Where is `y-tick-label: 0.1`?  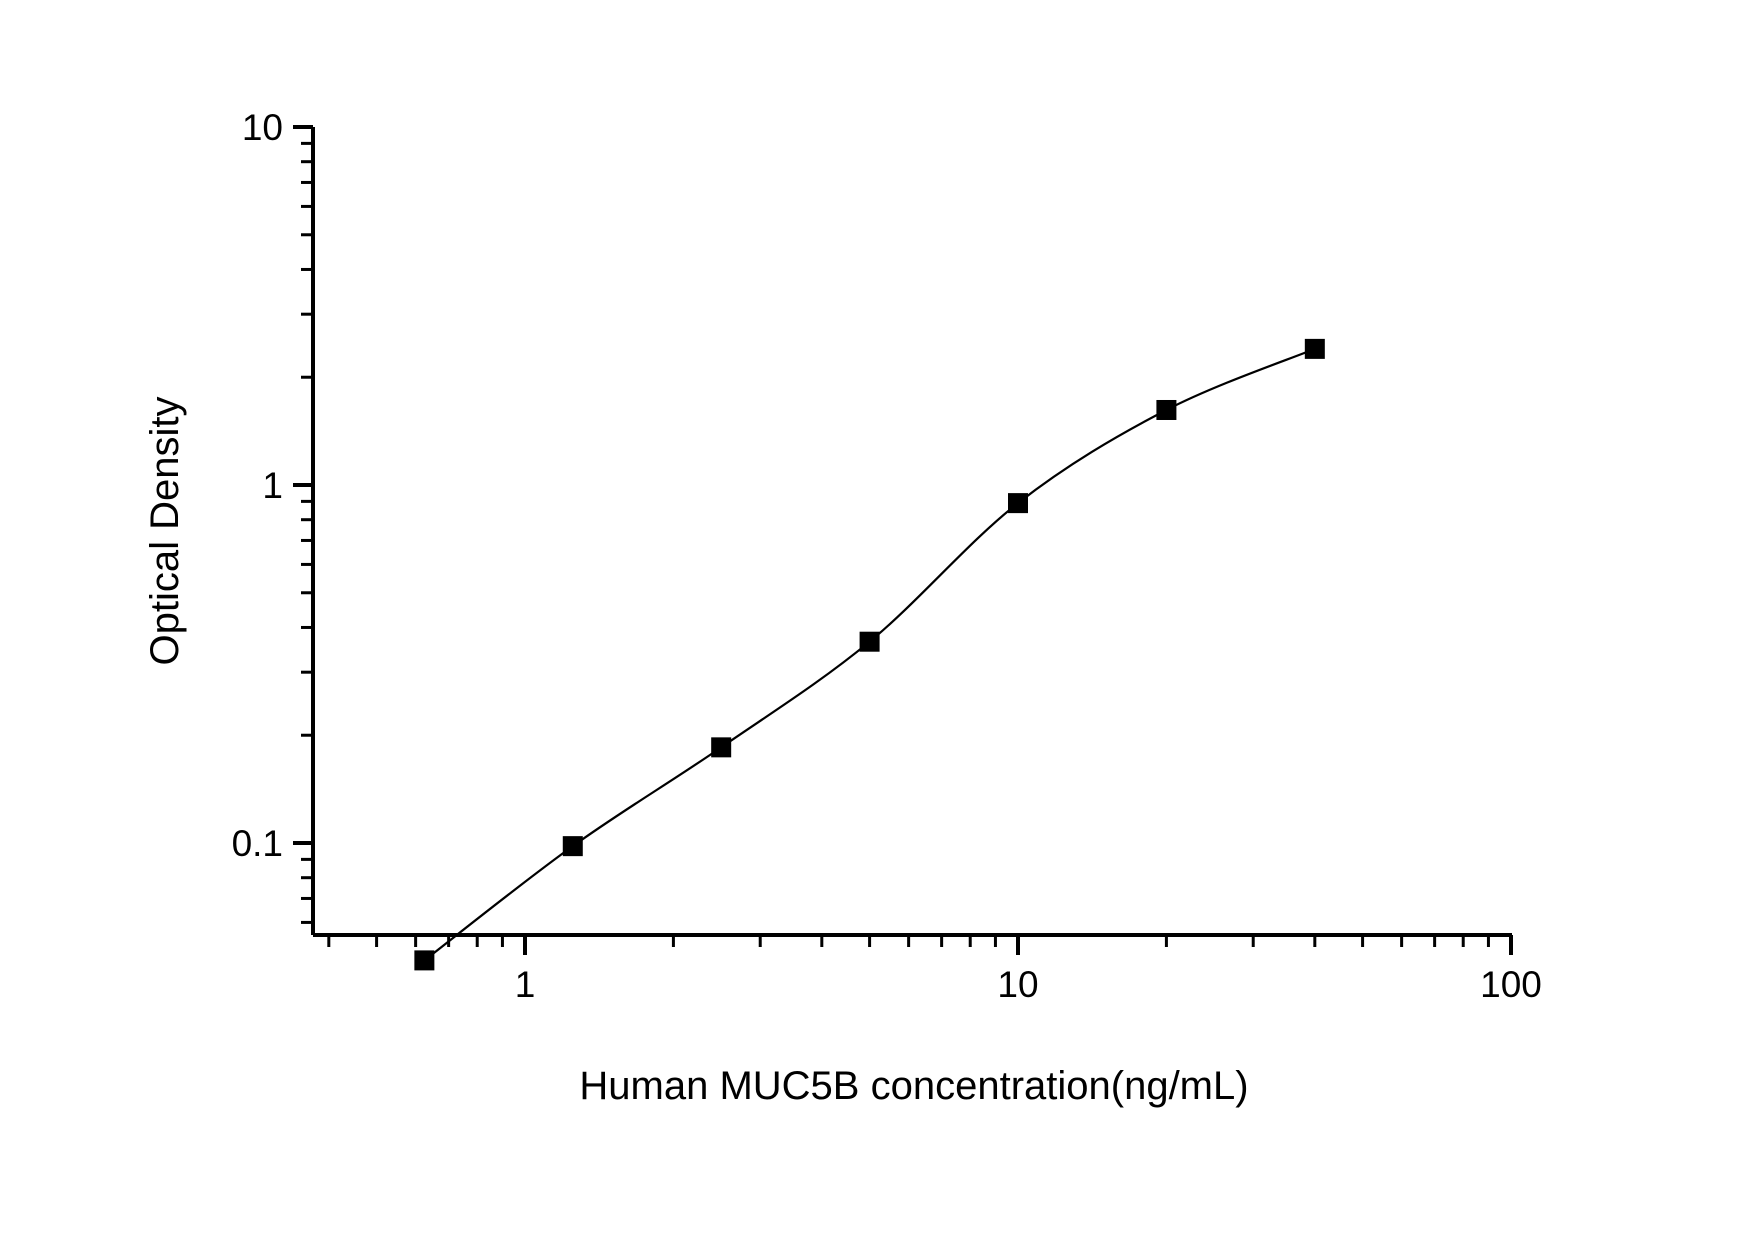 y-tick-label: 0.1 is located at coordinates (257, 843).